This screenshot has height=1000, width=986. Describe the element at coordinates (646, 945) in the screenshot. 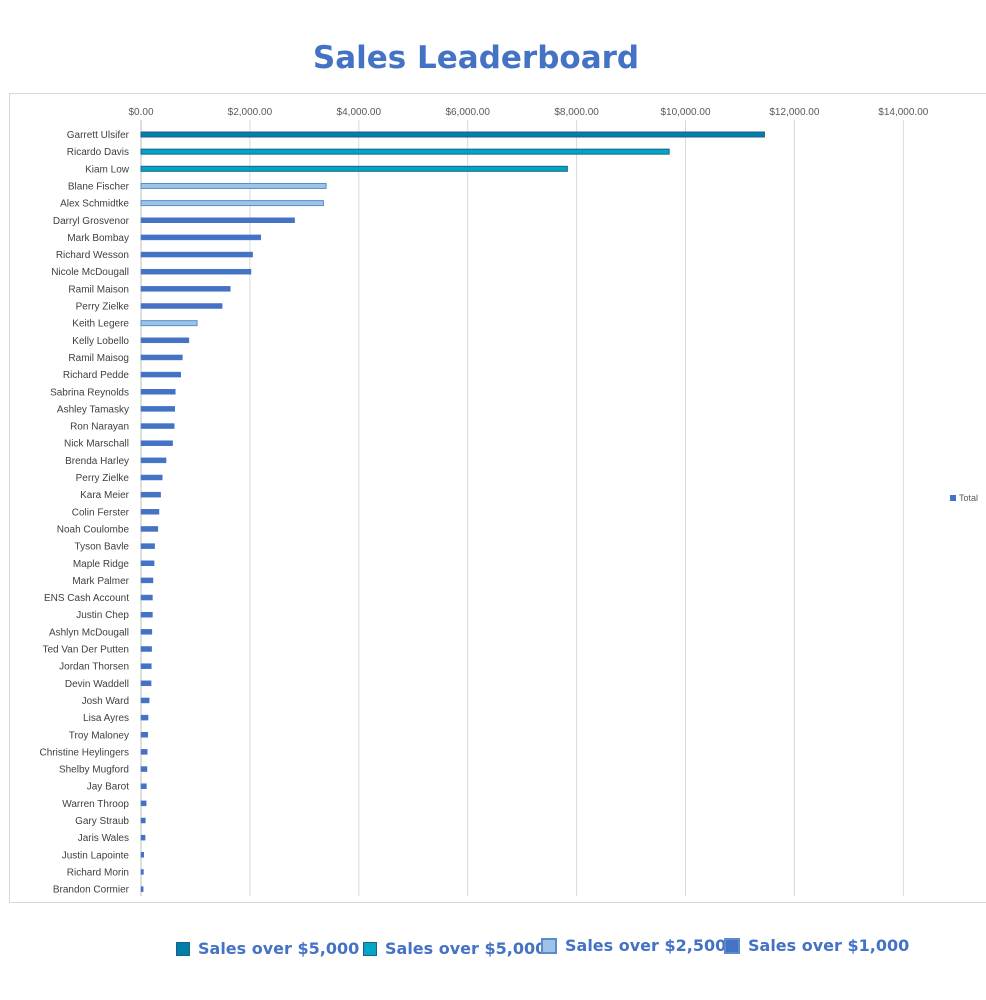

I see `legend-label: Sales over $2,500` at that location.